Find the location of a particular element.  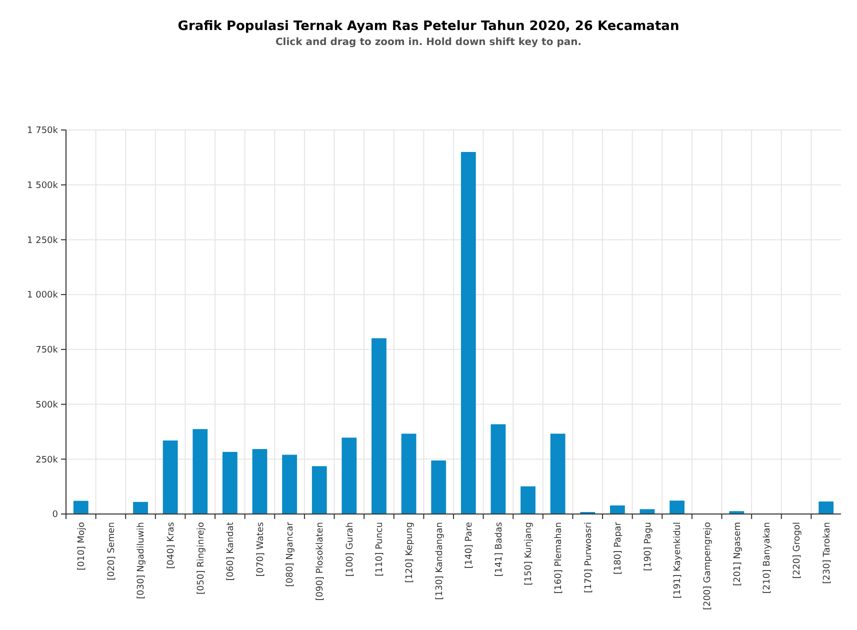

x-tick-label: [230] Tarokan is located at coordinates (827, 553).